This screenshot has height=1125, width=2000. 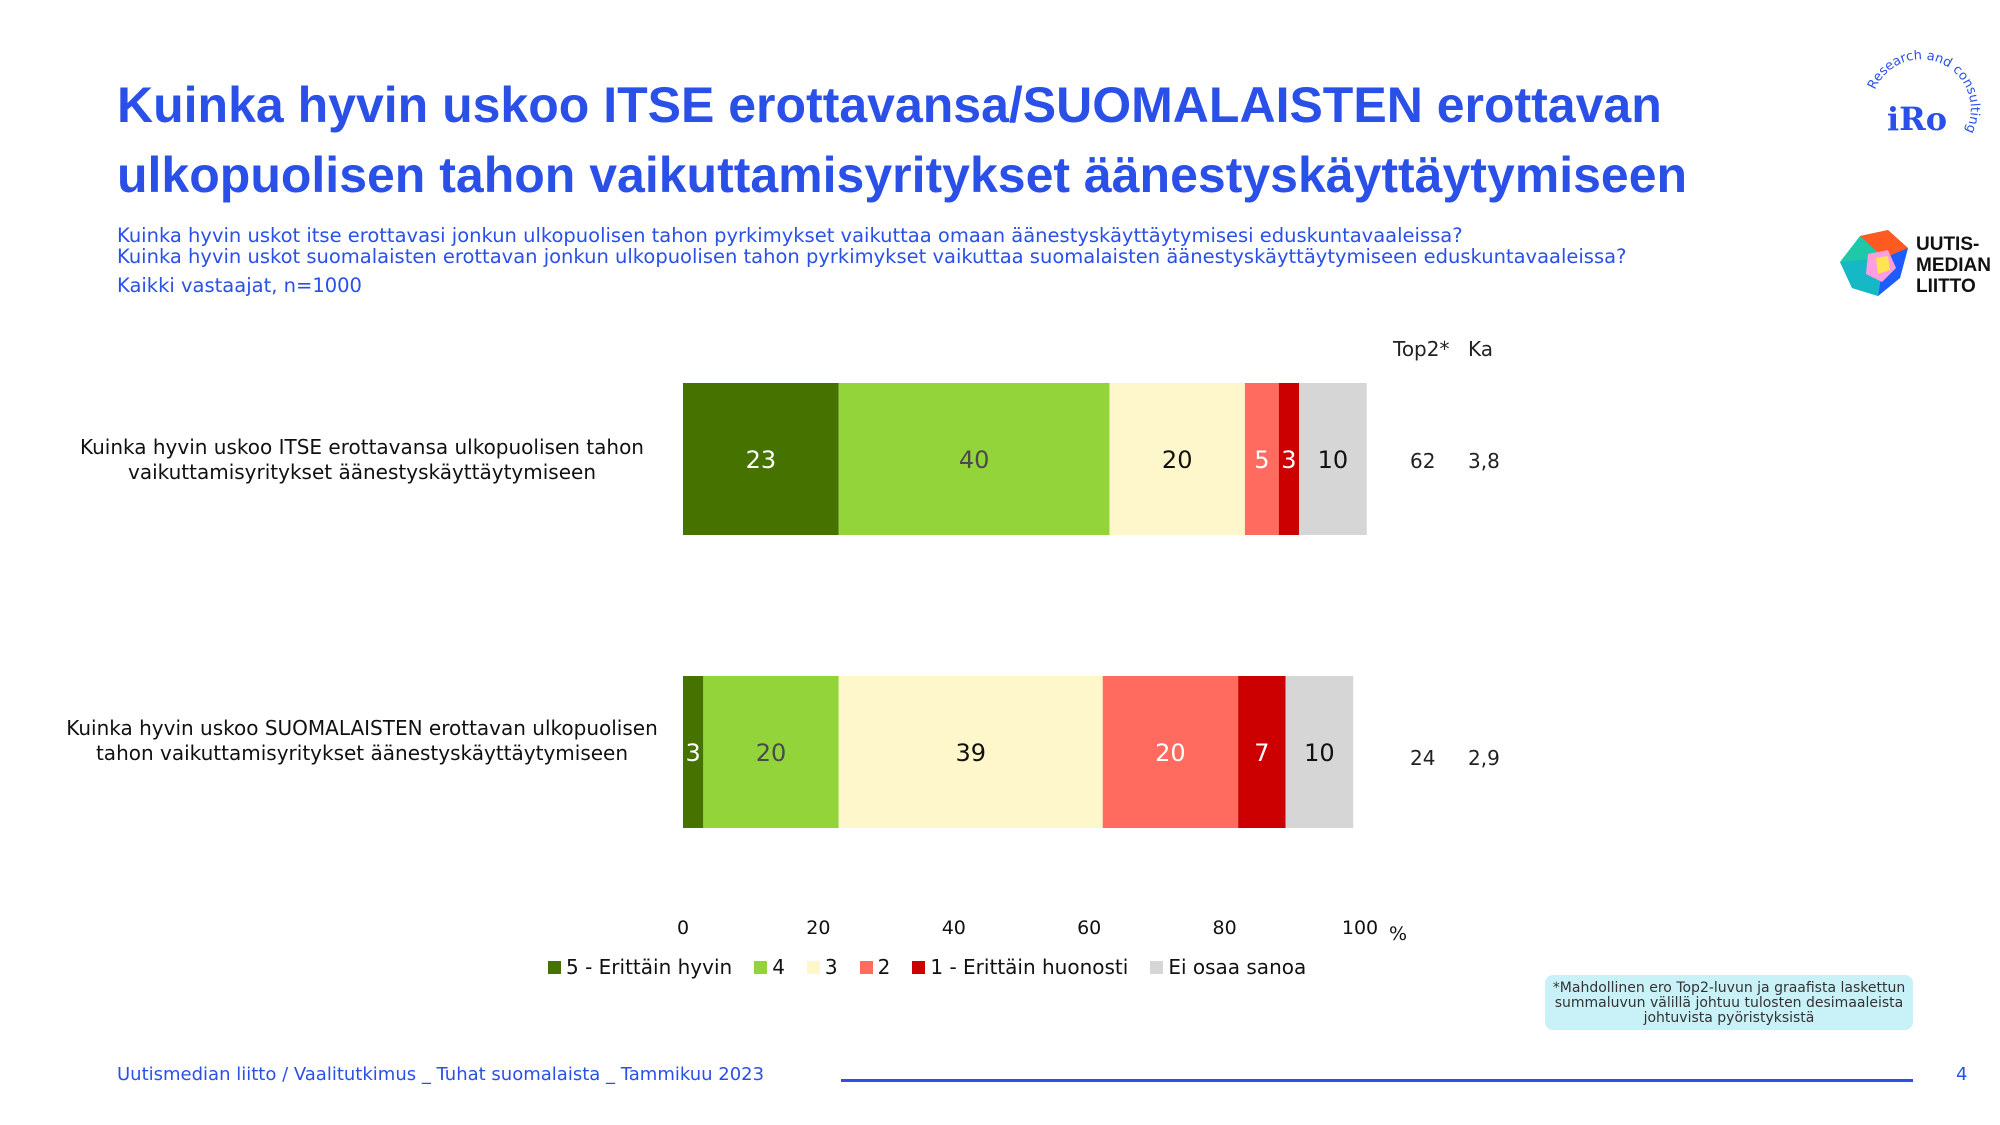 What do you see at coordinates (831, 967) in the screenshot?
I see `legend-label: 3` at bounding box center [831, 967].